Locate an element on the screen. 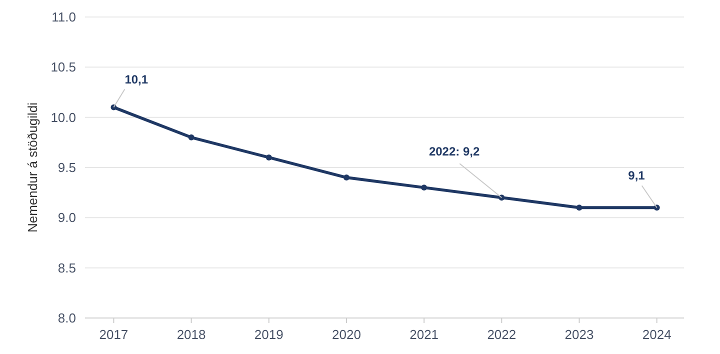 The width and height of the screenshot is (720, 354). annotation: 9,1 is located at coordinates (637, 175).